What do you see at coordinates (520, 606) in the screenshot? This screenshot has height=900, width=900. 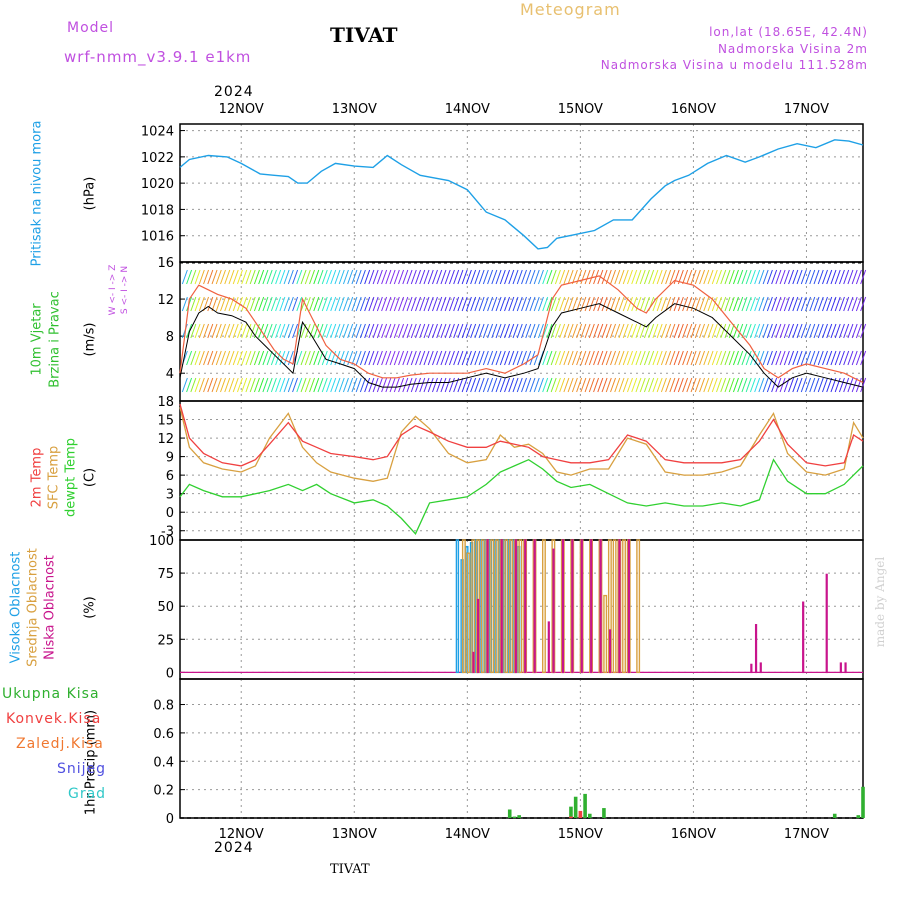 I see `mid-cloud-bar` at bounding box center [520, 606].